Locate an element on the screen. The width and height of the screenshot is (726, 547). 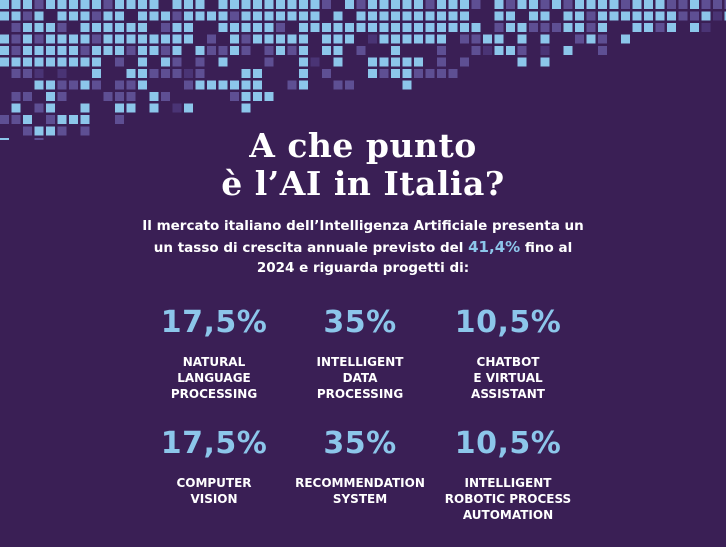
stat-value: 10,5% is located at coordinates (508, 443).